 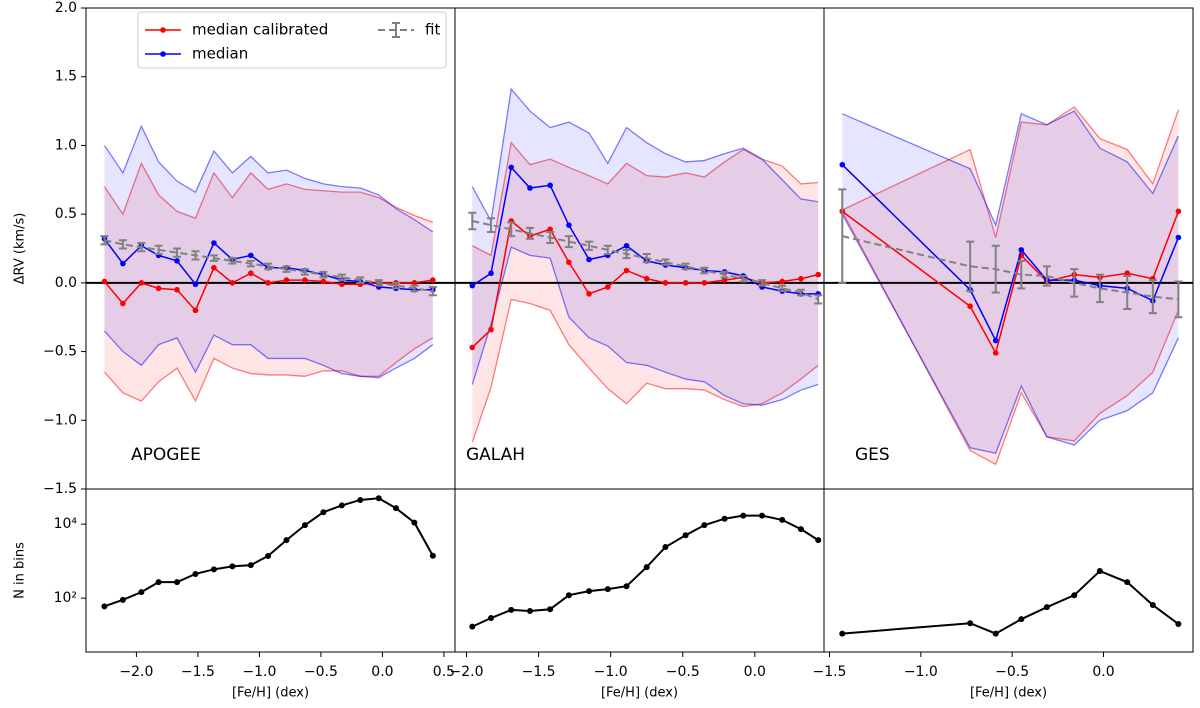 What do you see at coordinates (292, 40) in the screenshot?
I see `legend: median calibrated median fit` at bounding box center [292, 40].